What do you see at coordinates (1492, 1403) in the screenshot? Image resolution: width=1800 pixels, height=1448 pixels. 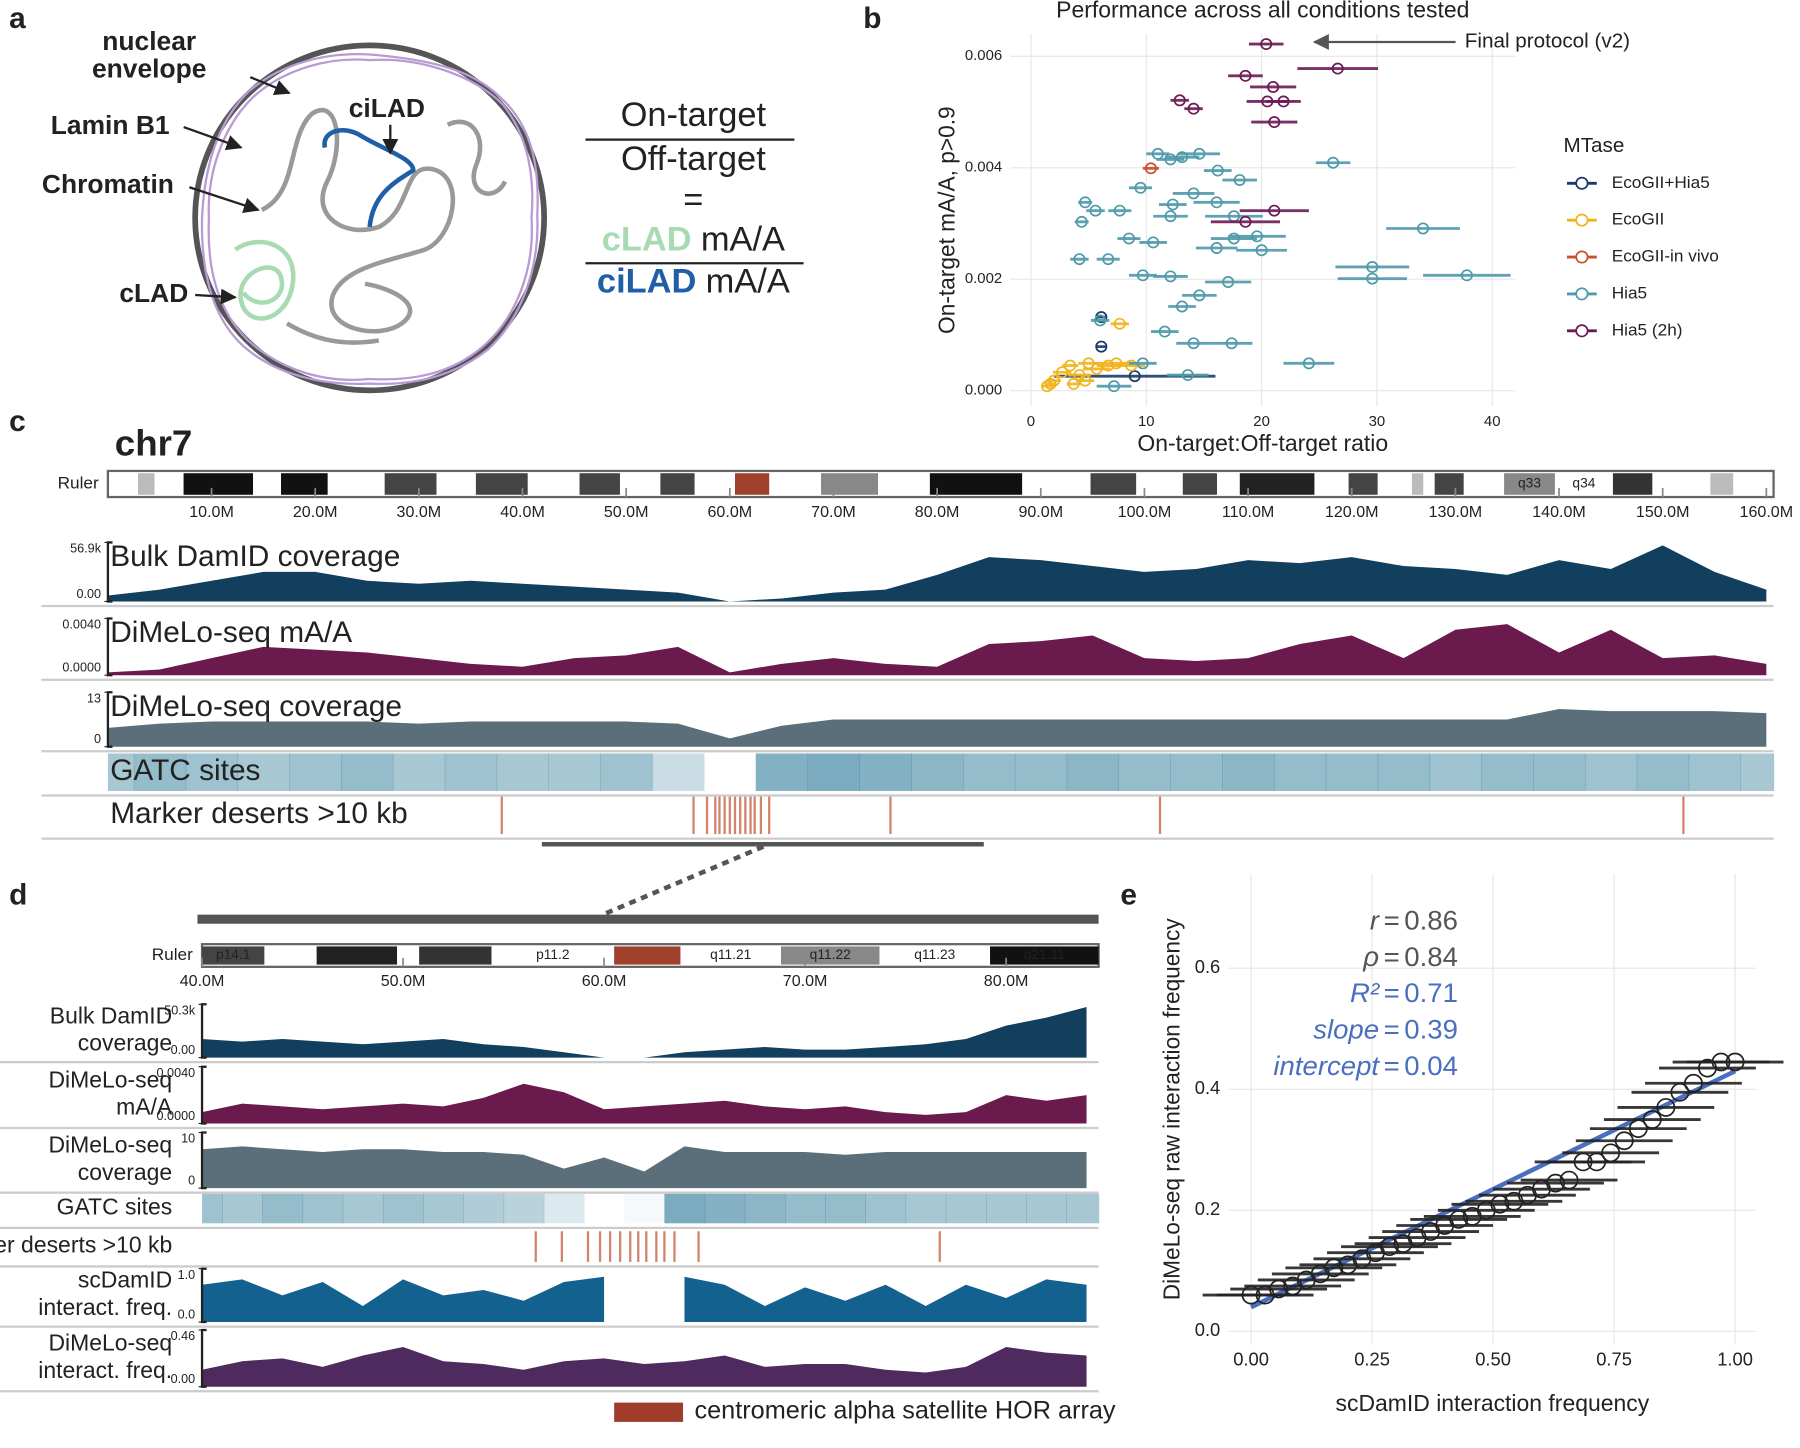 I see `x-axis-label: scDamID interaction frequency` at bounding box center [1492, 1403].